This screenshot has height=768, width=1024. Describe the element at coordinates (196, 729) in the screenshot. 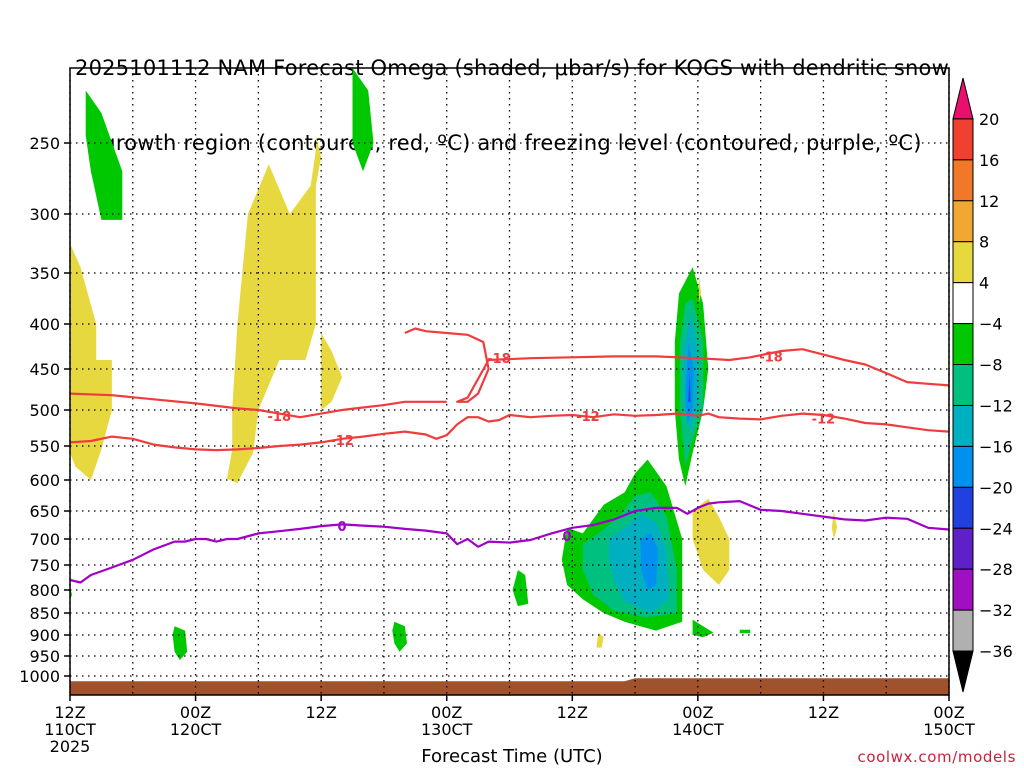

I see `x-tick-label-12-1: 120CT` at that location.